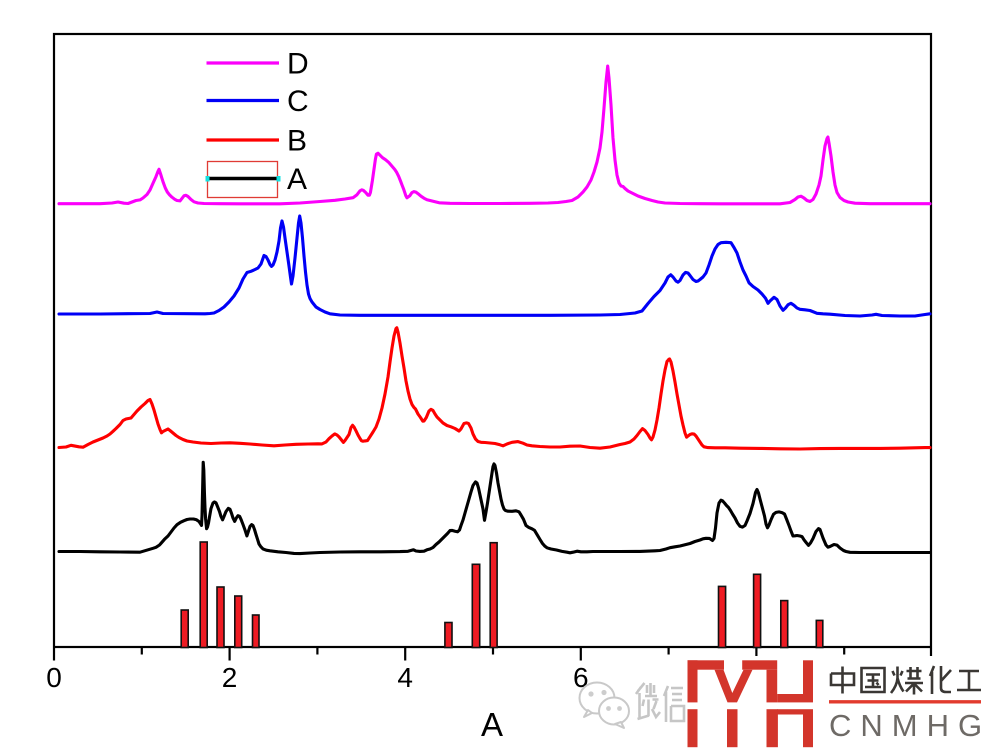 The height and width of the screenshot is (752, 988). What do you see at coordinates (54, 677) in the screenshot?
I see `svg-text: 0` at bounding box center [54, 677].